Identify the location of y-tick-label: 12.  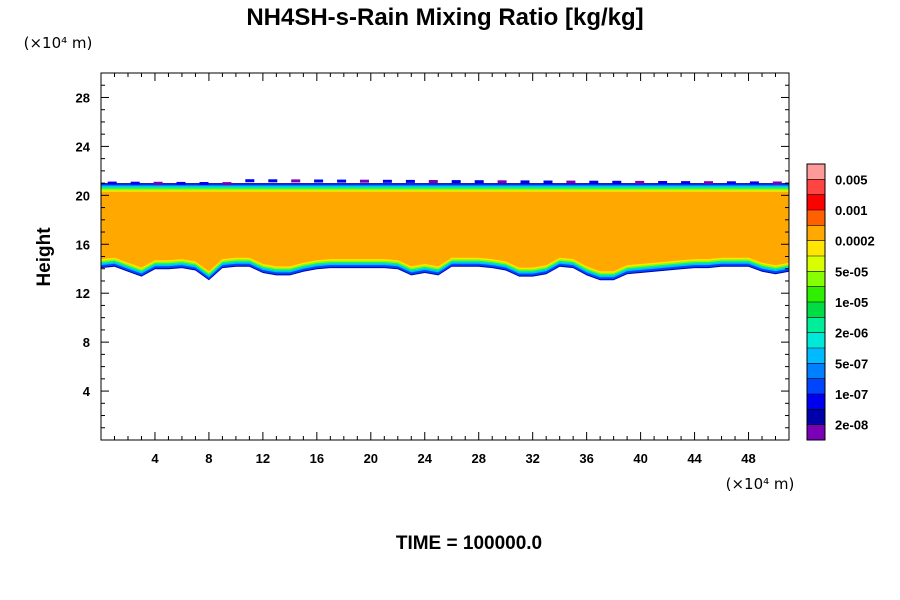
(83, 293).